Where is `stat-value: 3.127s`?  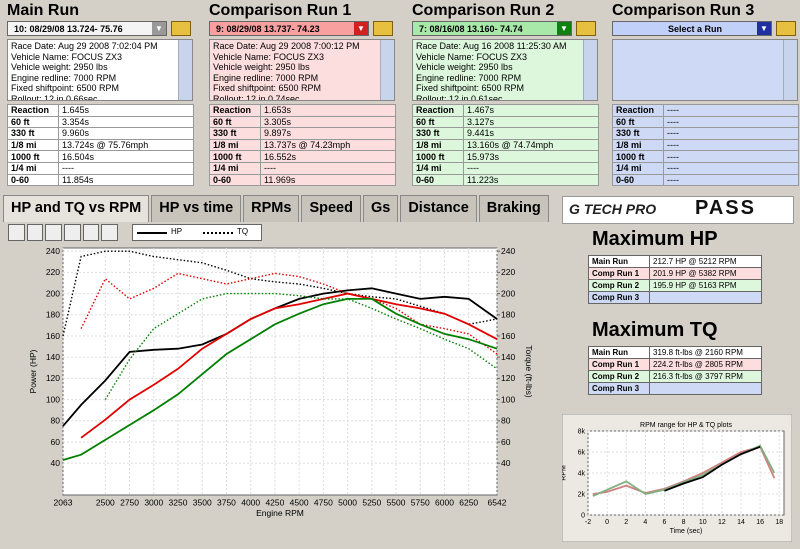
stat-value: 3.127s is located at coordinates (531, 122).